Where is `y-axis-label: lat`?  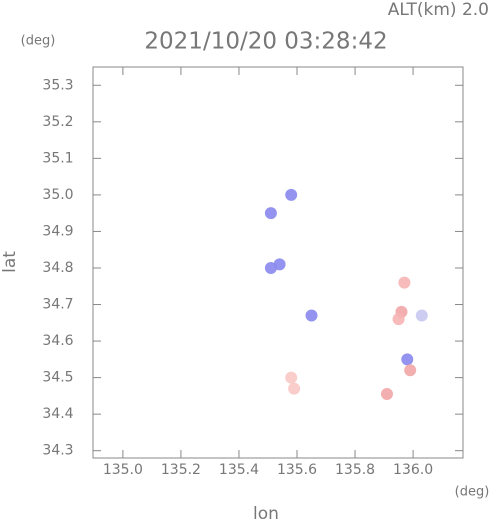 y-axis-label: lat is located at coordinates (10, 262).